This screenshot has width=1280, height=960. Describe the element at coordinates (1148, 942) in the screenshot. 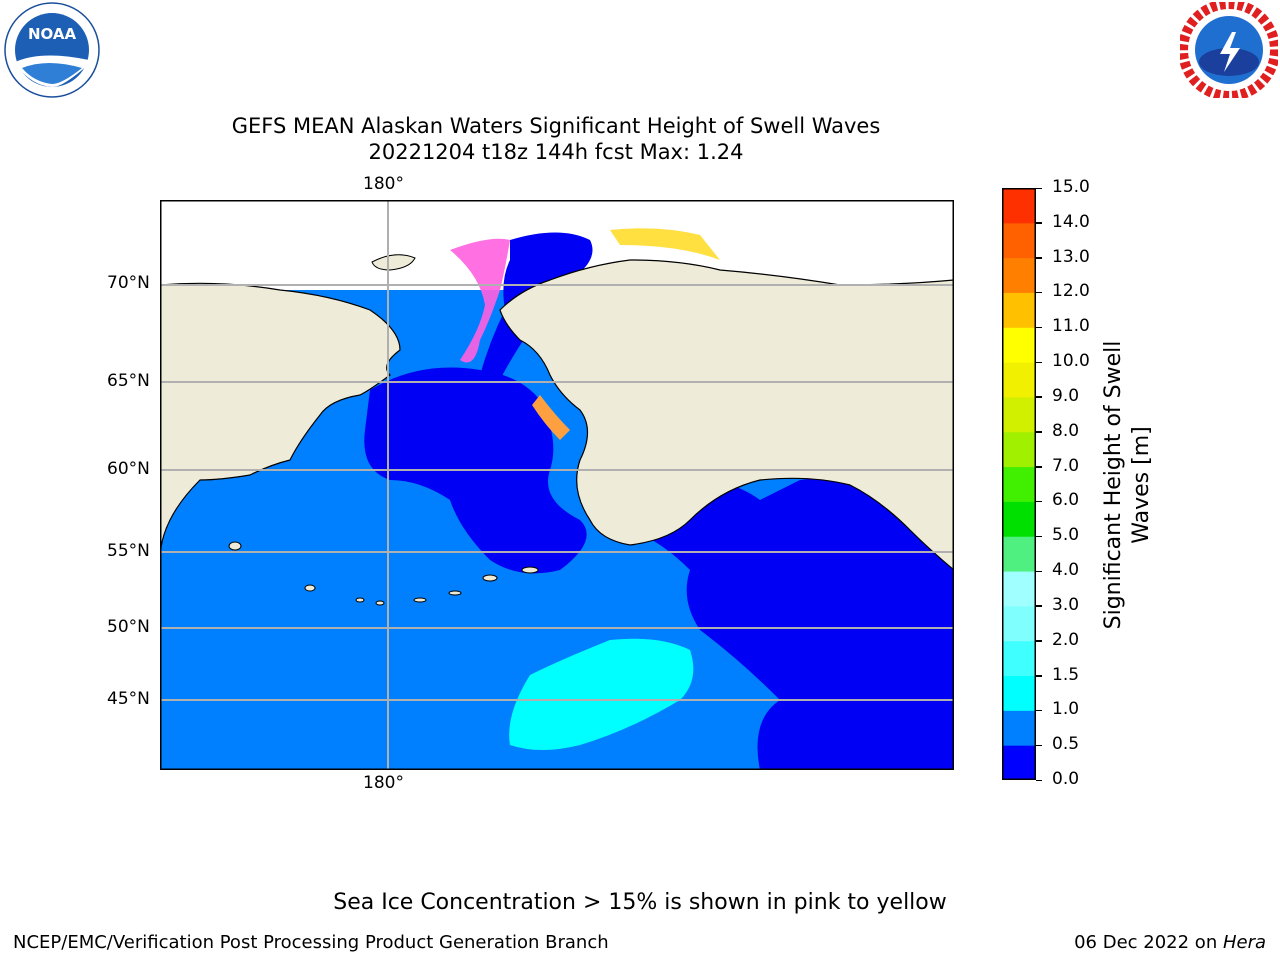

I see `footer-date: 06 Dec 2022 on` at that location.